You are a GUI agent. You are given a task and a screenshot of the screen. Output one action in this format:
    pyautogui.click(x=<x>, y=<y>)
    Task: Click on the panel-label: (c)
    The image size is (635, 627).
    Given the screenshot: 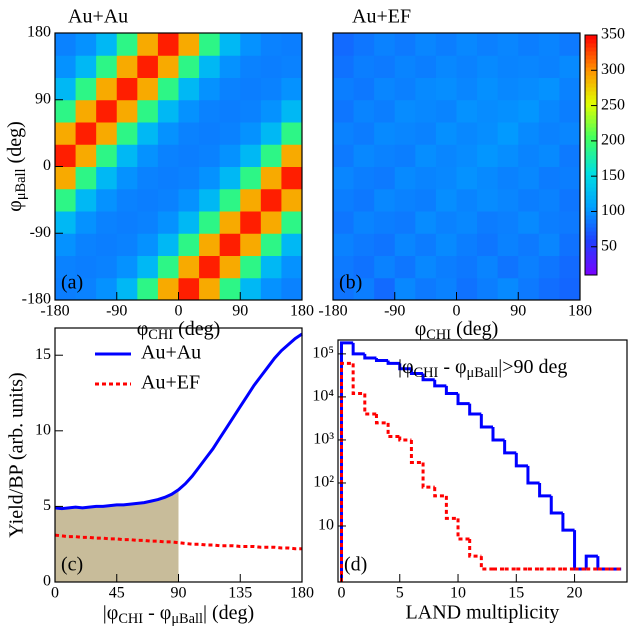 What is the action you would take?
    pyautogui.click(x=72, y=565)
    